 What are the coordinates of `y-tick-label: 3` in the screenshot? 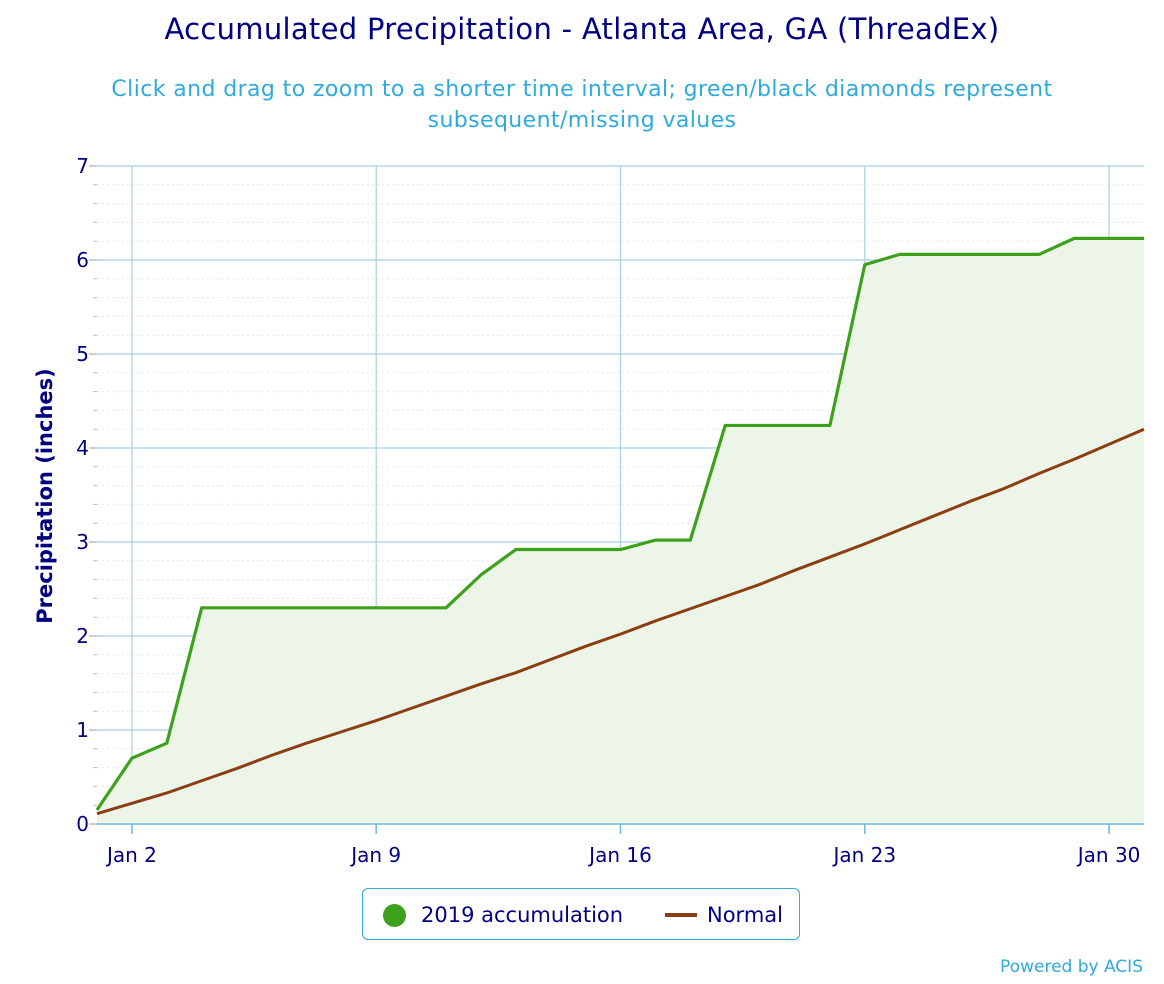 It's located at (82, 542).